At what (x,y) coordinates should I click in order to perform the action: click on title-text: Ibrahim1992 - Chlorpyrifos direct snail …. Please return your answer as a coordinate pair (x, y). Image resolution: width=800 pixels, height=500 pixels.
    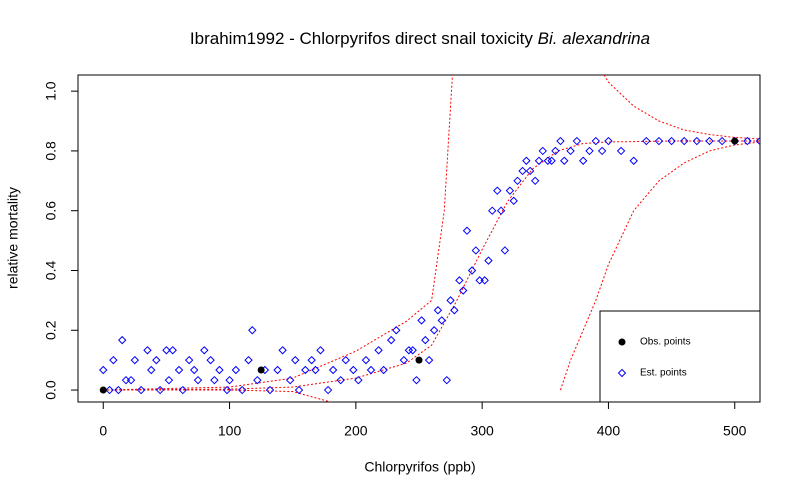
    Looking at the image, I should click on (364, 38).